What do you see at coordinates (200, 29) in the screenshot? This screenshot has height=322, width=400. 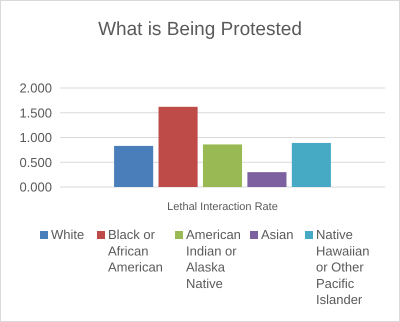 I see `chart-title: What is Being Protested` at bounding box center [200, 29].